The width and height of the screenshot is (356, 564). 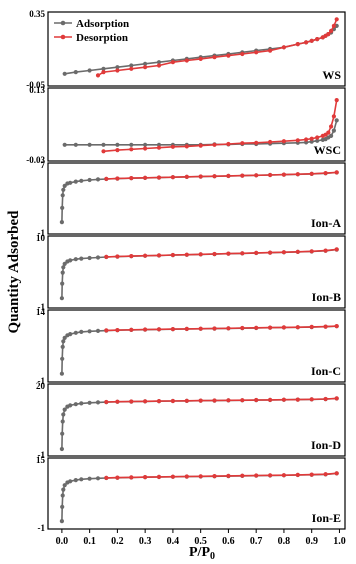 What do you see at coordinates (199, 552) in the screenshot?
I see `x-label-main: P/P` at bounding box center [199, 552].